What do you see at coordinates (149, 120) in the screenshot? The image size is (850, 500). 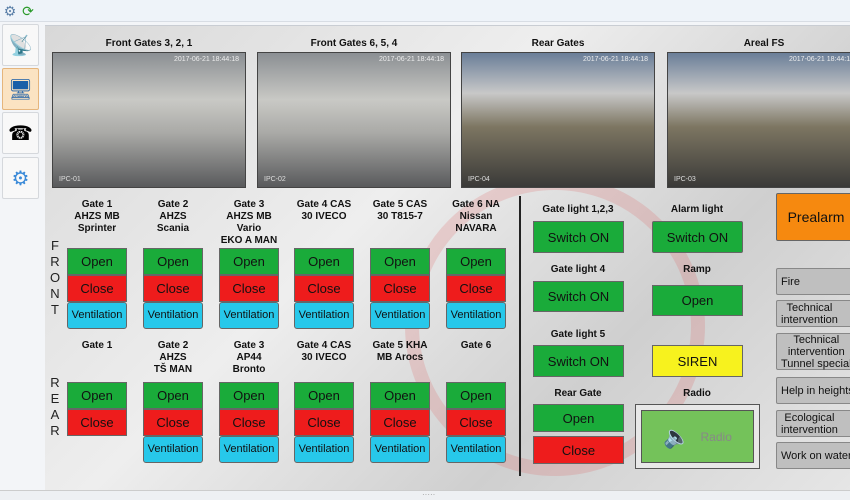 I see `camera-feed: 2017-06-21 18:44:18 IPC-01` at bounding box center [149, 120].